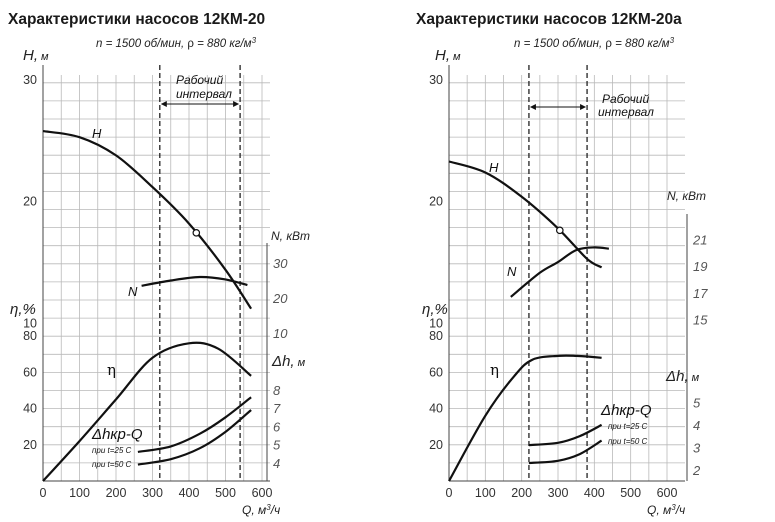  Describe the element at coordinates (199, 80) in the screenshot. I see `working-interval-label-1: Рабочий` at that location.